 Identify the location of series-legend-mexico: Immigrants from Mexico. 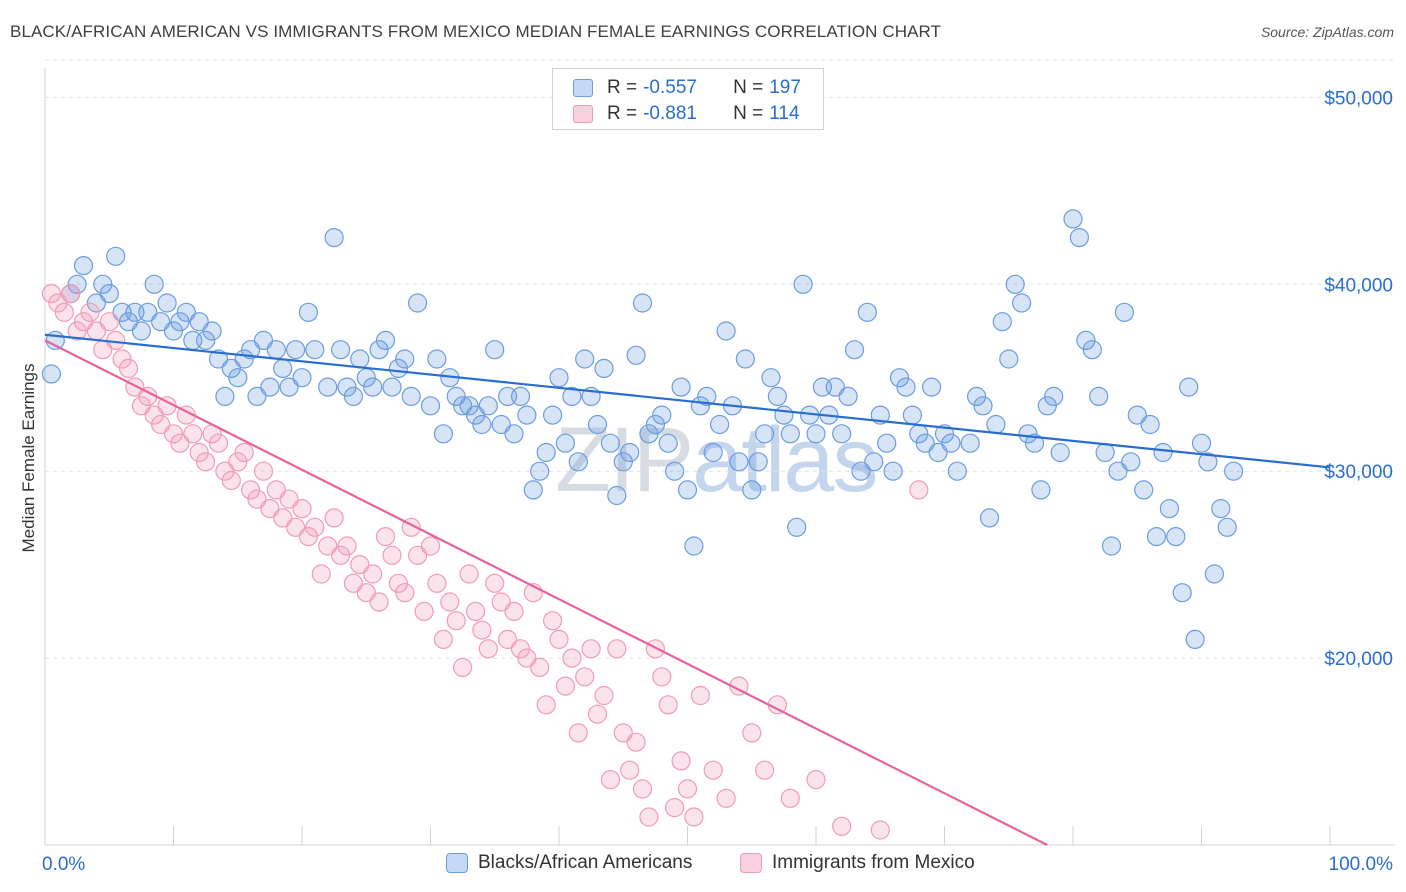
(857, 863).